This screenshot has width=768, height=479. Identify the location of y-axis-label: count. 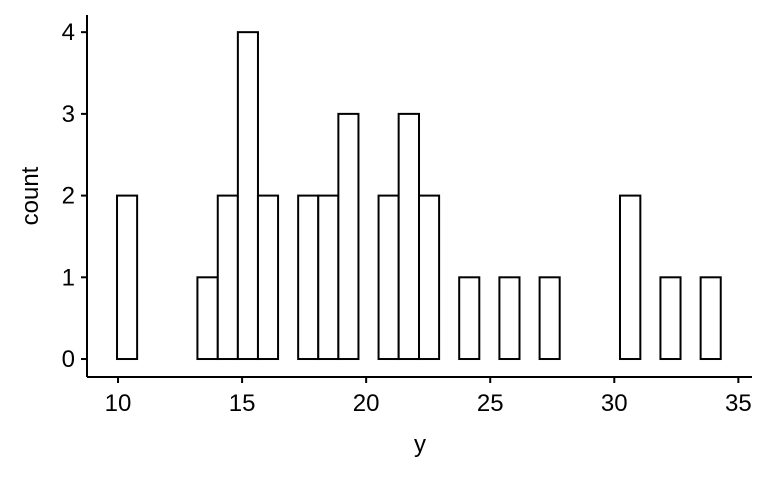
(30, 195).